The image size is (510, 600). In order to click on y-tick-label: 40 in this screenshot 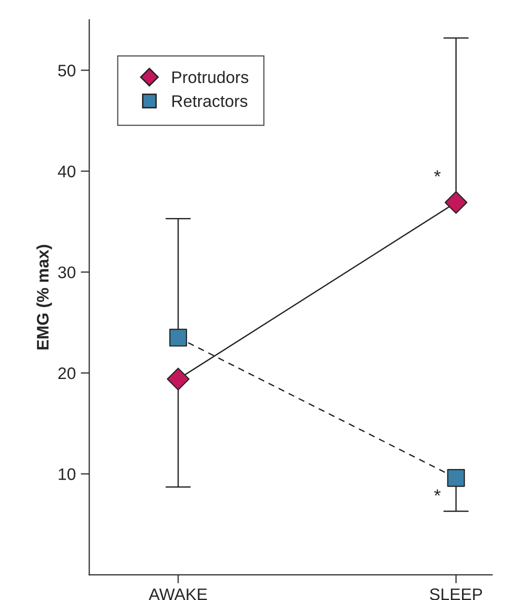, I will do `click(67, 172)`.